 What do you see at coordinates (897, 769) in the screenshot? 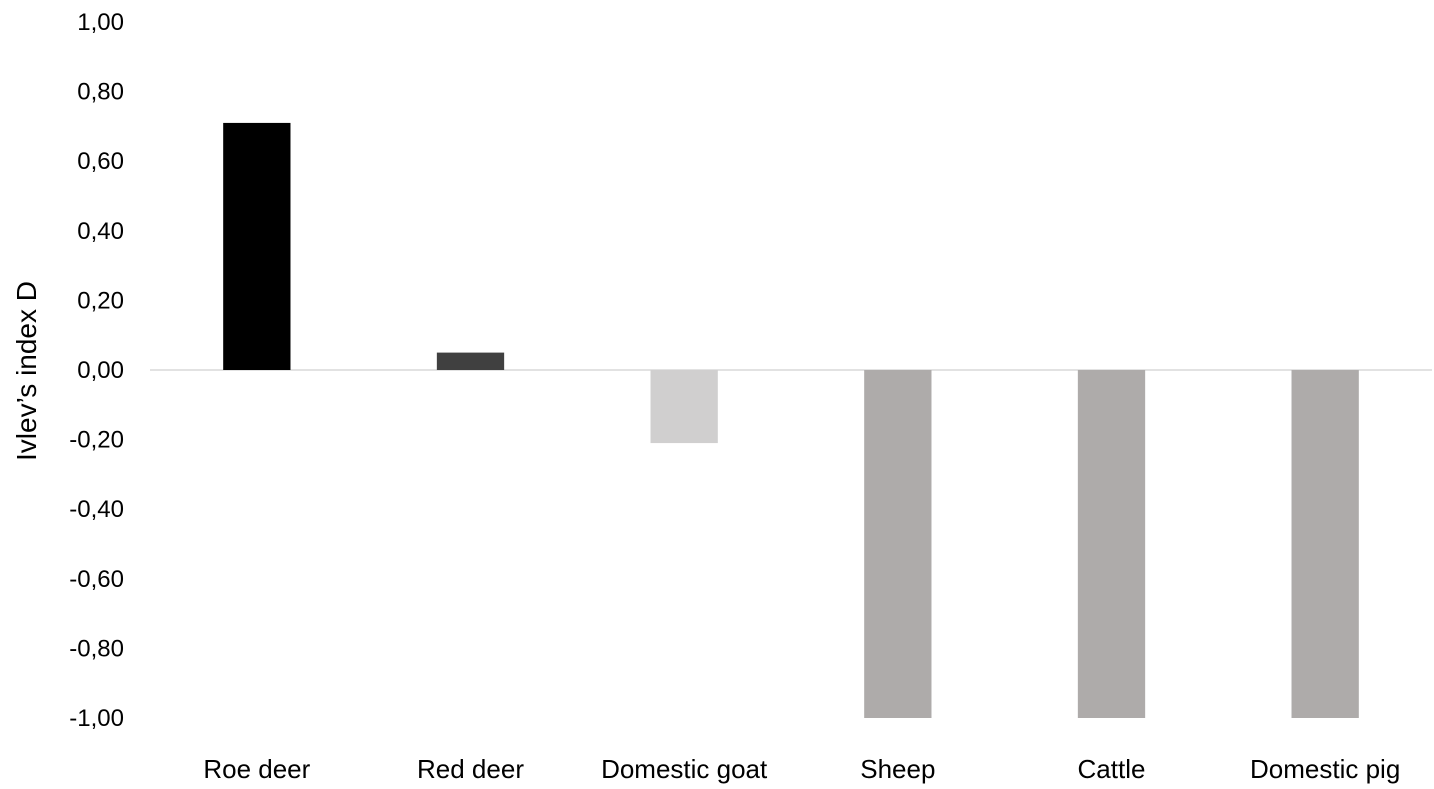
I see `x-category-label: Sheep` at bounding box center [897, 769].